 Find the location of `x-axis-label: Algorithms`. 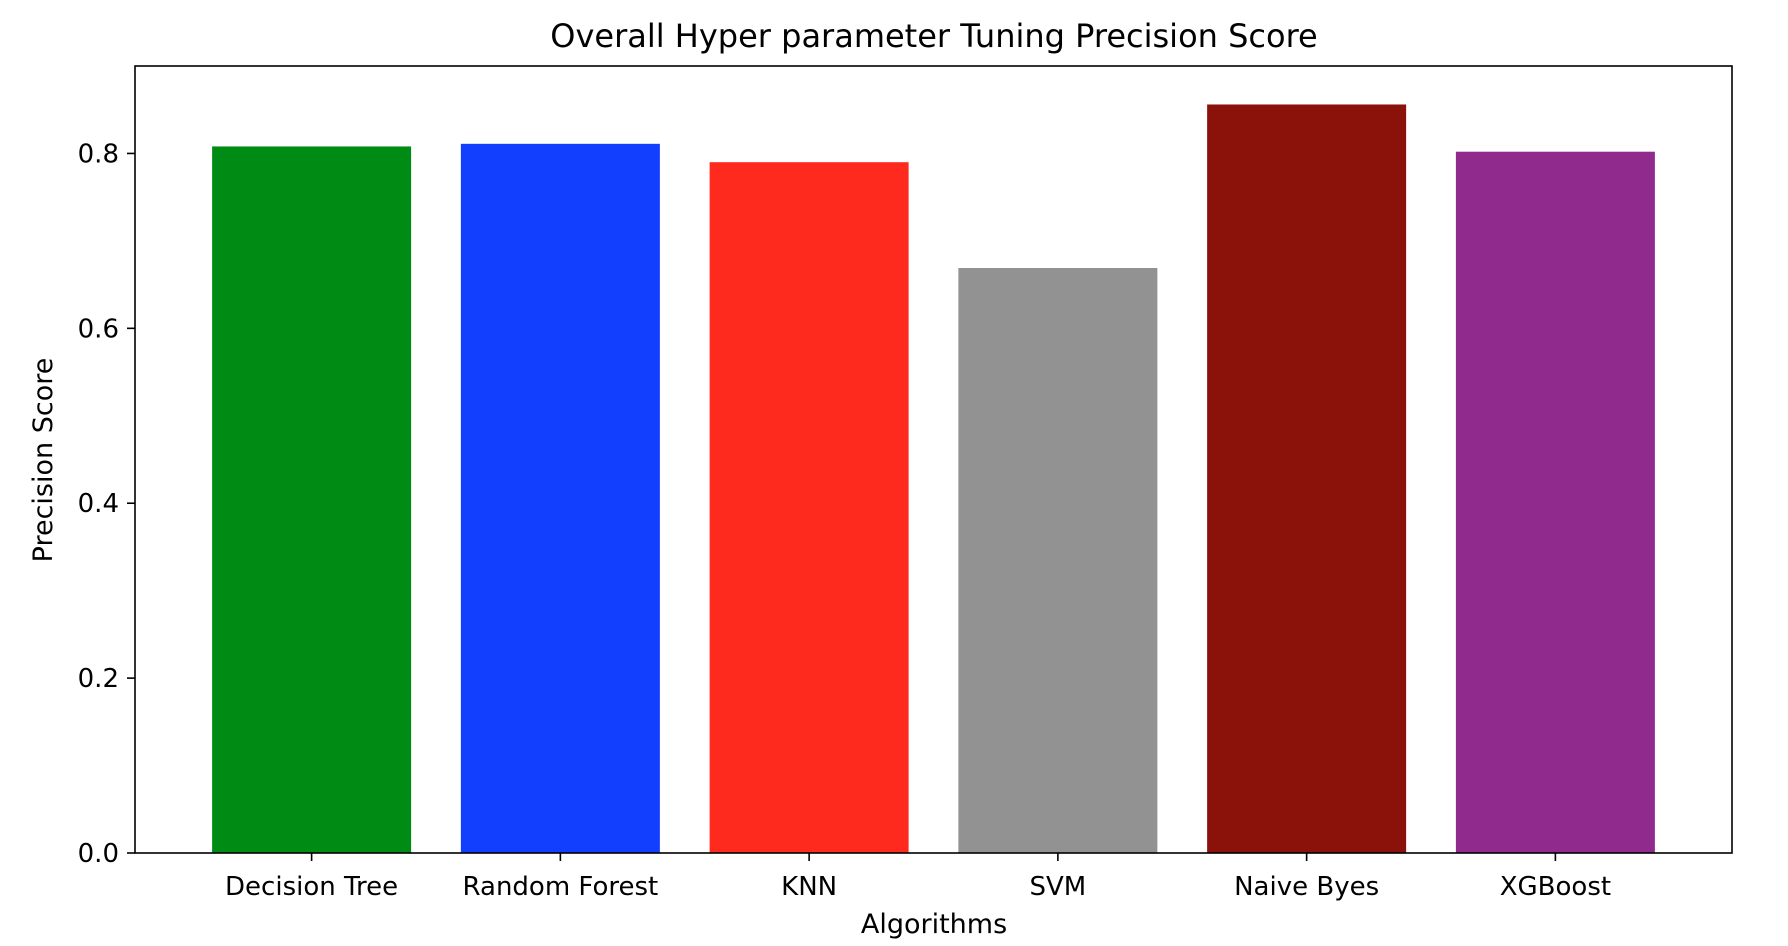

x-axis-label: Algorithms is located at coordinates (934, 924).